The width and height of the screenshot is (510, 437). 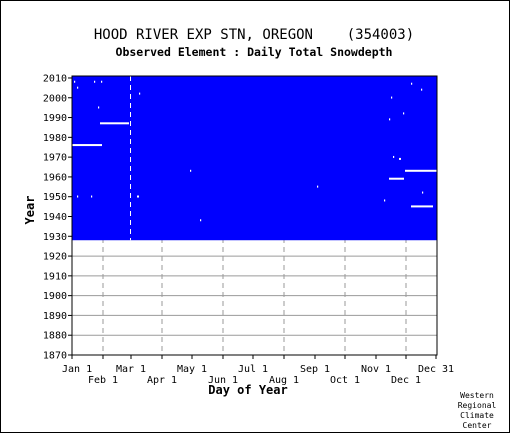 What do you see at coordinates (55, 257) in the screenshot?
I see `y-tick-label: 1920` at bounding box center [55, 257].